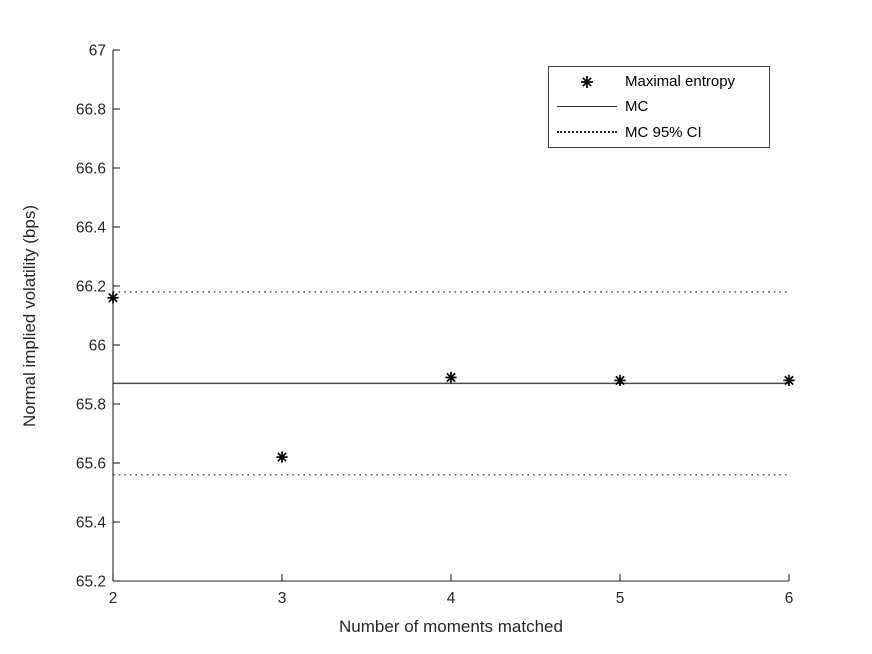 This screenshot has width=872, height=654. Describe the element at coordinates (282, 598) in the screenshot. I see `svg-text: 3` at that location.